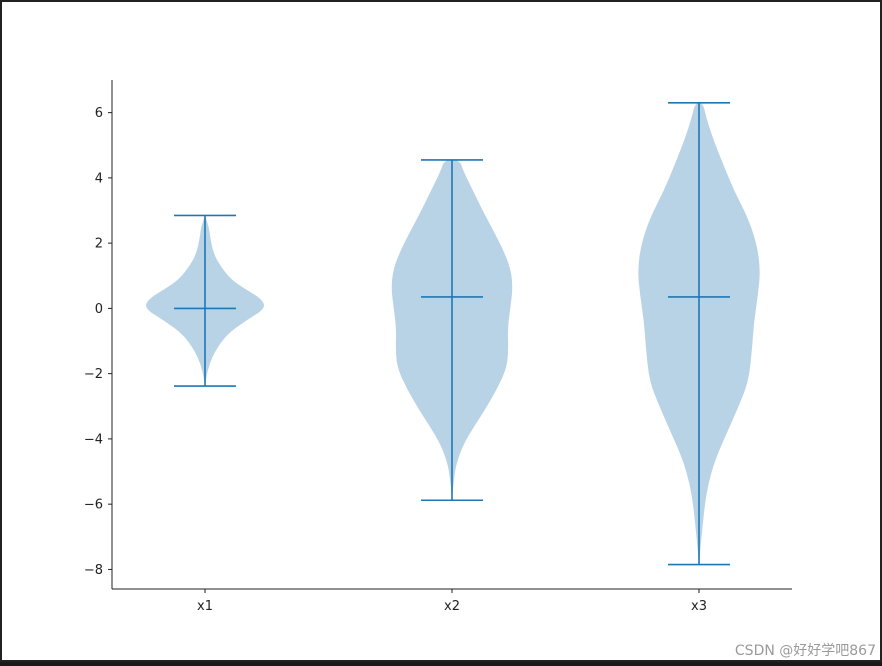 The image size is (882, 666). Describe the element at coordinates (93, 505) in the screenshot. I see `y-tick-label: −6` at that location.